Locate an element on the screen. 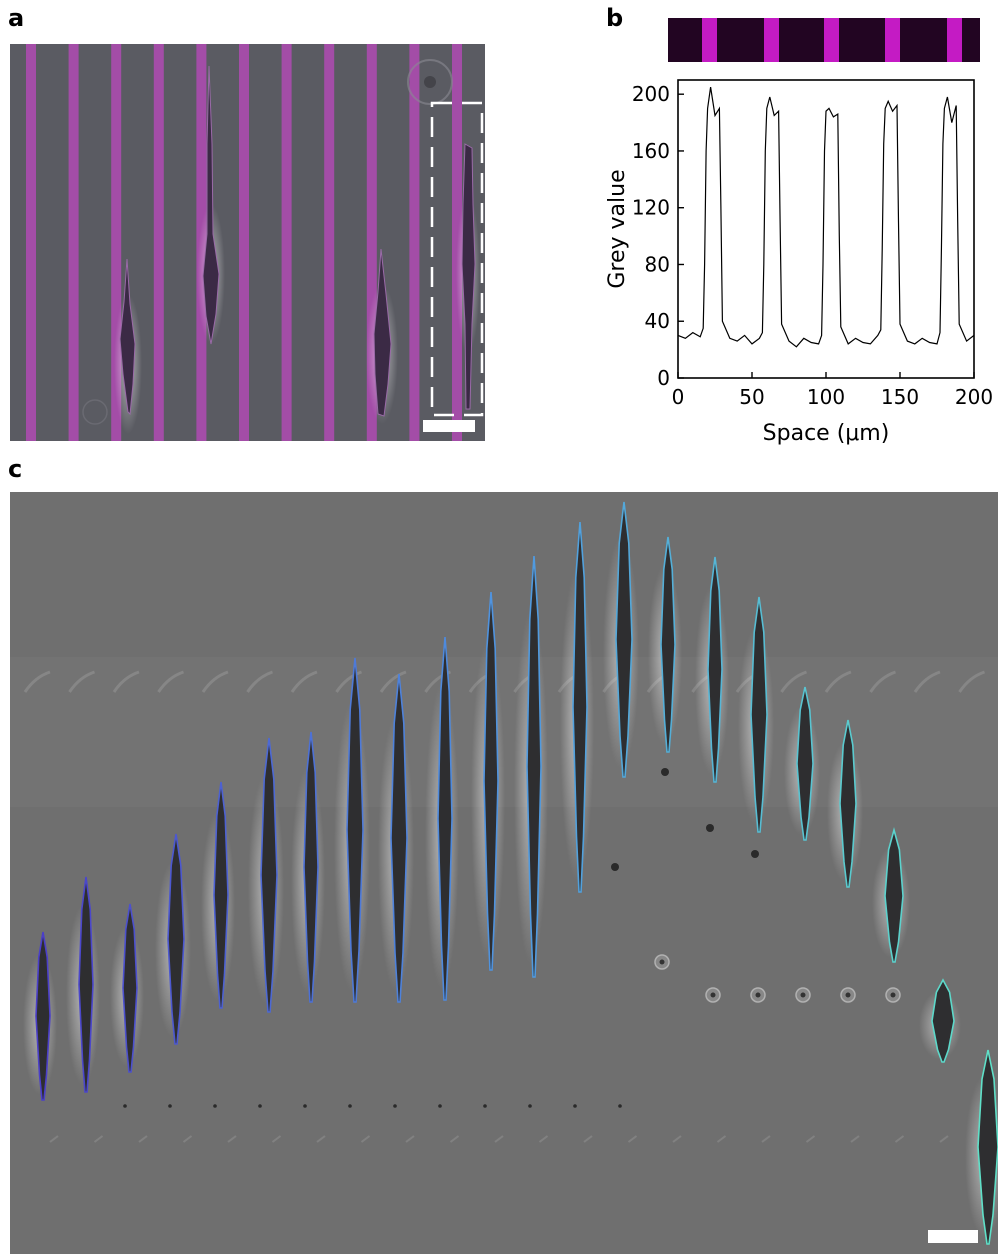  x-axis: 0 50 100 150 200 is located at coordinates (832, 390).